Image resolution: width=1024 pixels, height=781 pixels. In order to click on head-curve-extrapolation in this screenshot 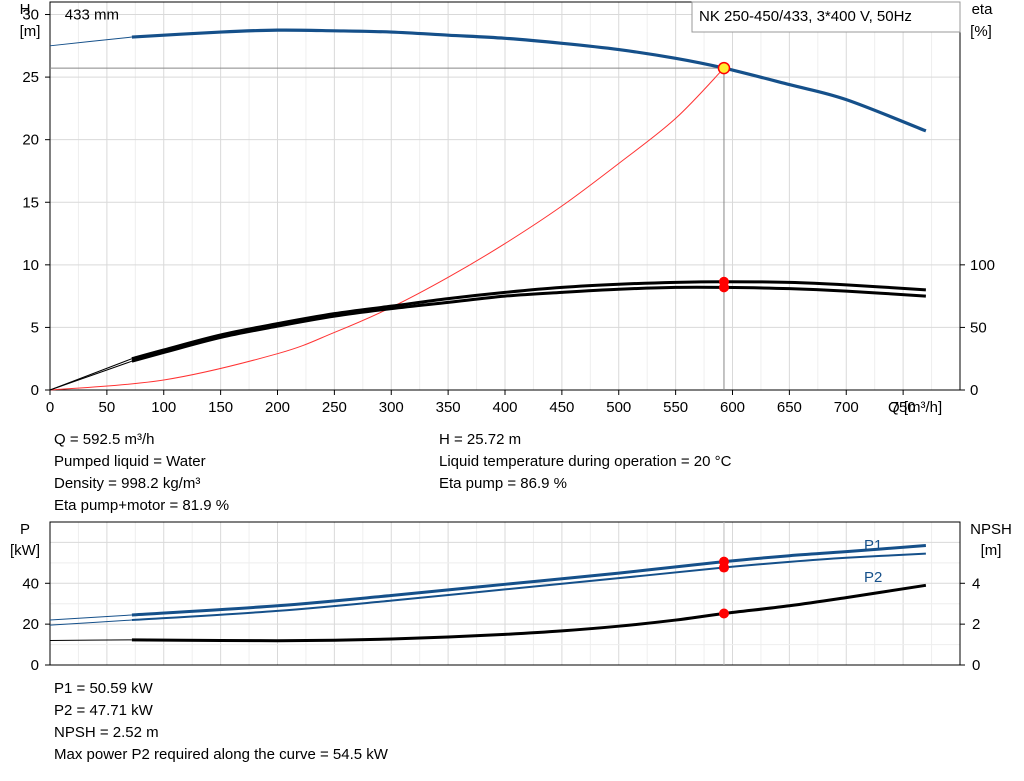, I will do `click(90, 41)`.